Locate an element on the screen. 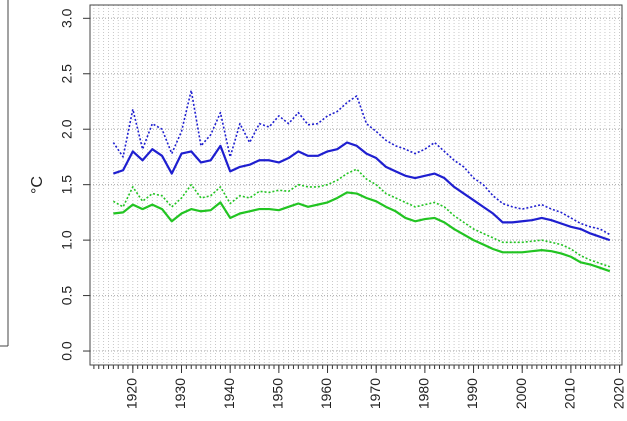 The height and width of the screenshot is (421, 627). y-tick-label: 1.5 is located at coordinates (67, 185).